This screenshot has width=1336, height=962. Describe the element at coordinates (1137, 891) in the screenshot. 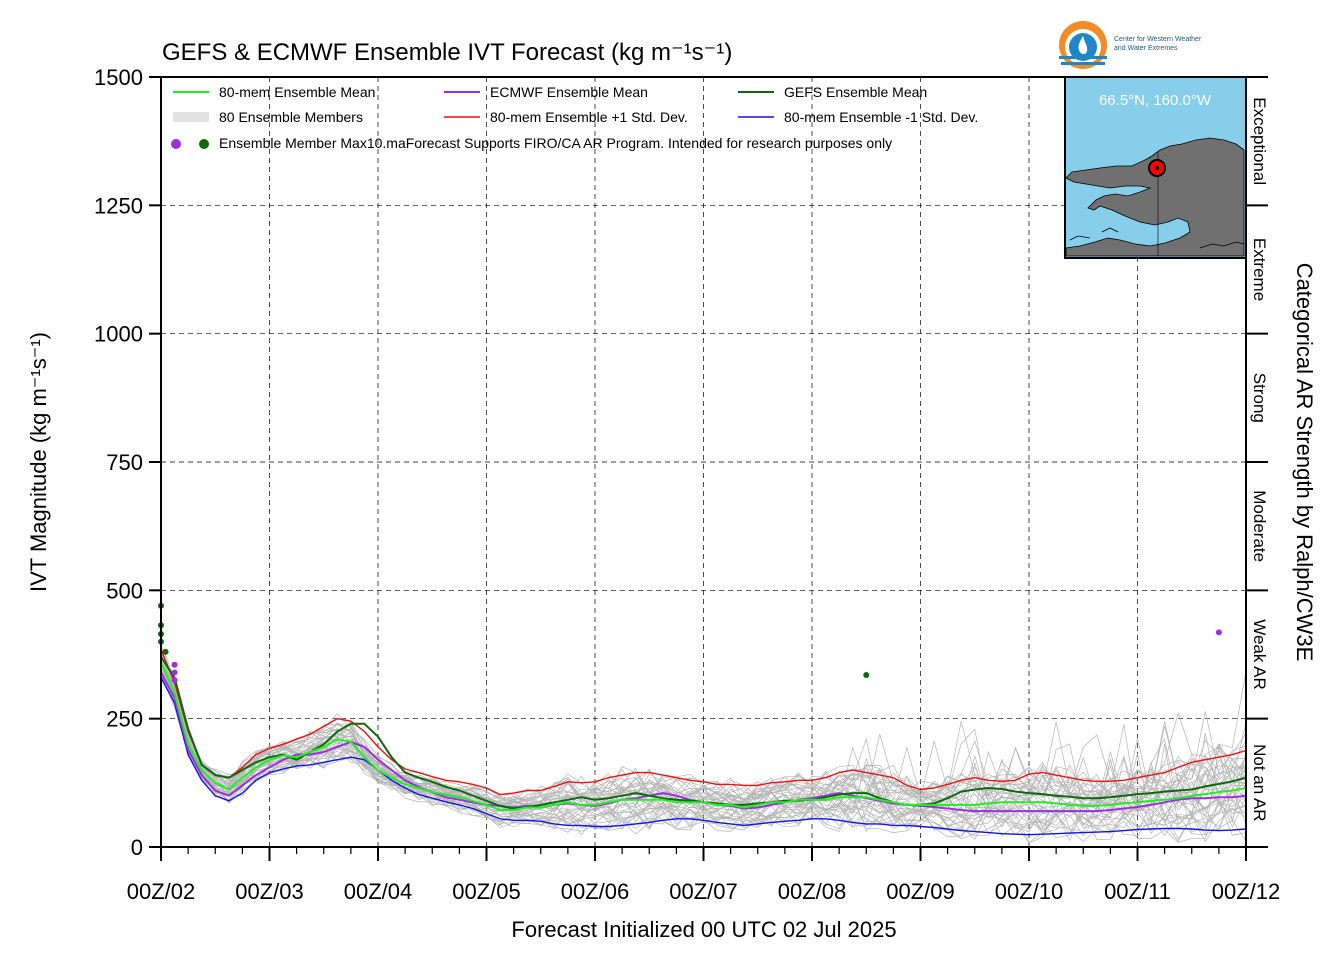

I see `x-tick-label: 00Z/11` at that location.